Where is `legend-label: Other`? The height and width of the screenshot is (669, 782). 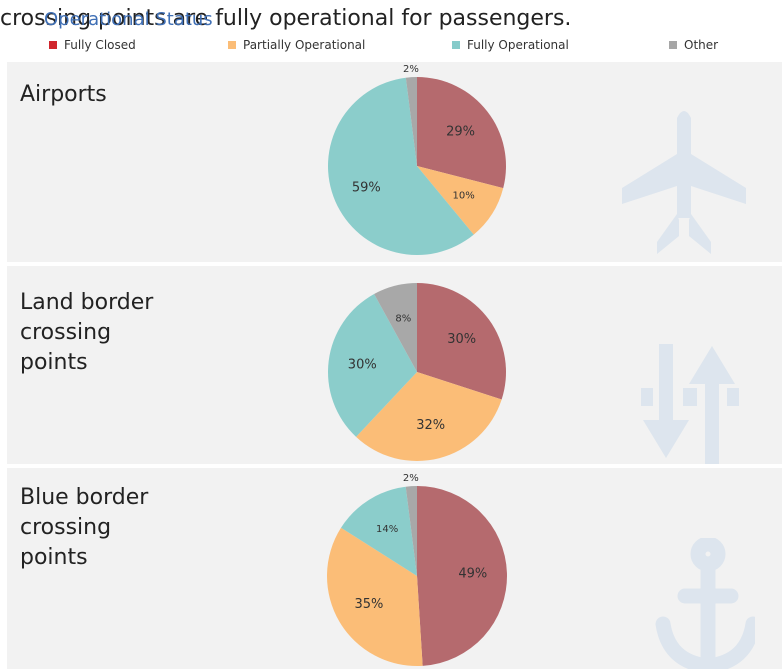 legend-label: Other is located at coordinates (701, 45).